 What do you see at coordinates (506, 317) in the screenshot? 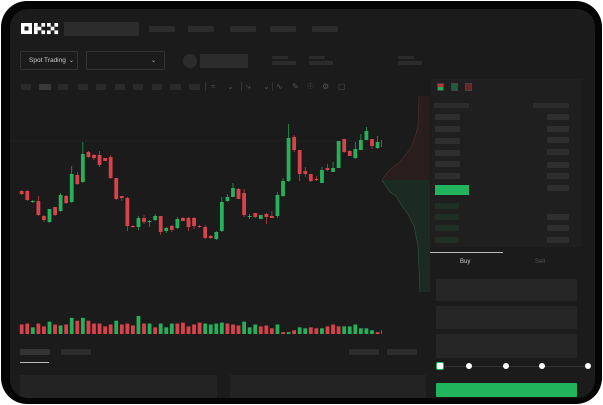
I see `amount-input` at bounding box center [506, 317].